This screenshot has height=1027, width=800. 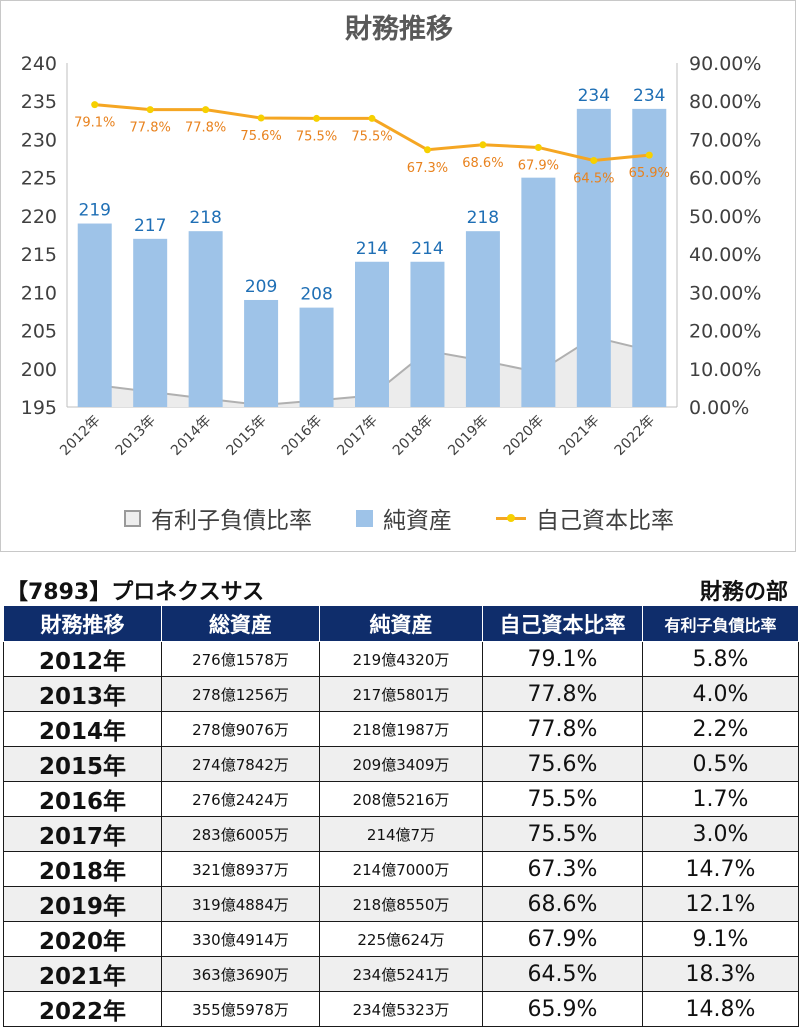 I want to click on left-axis-tick: 230, so click(x=39, y=140).